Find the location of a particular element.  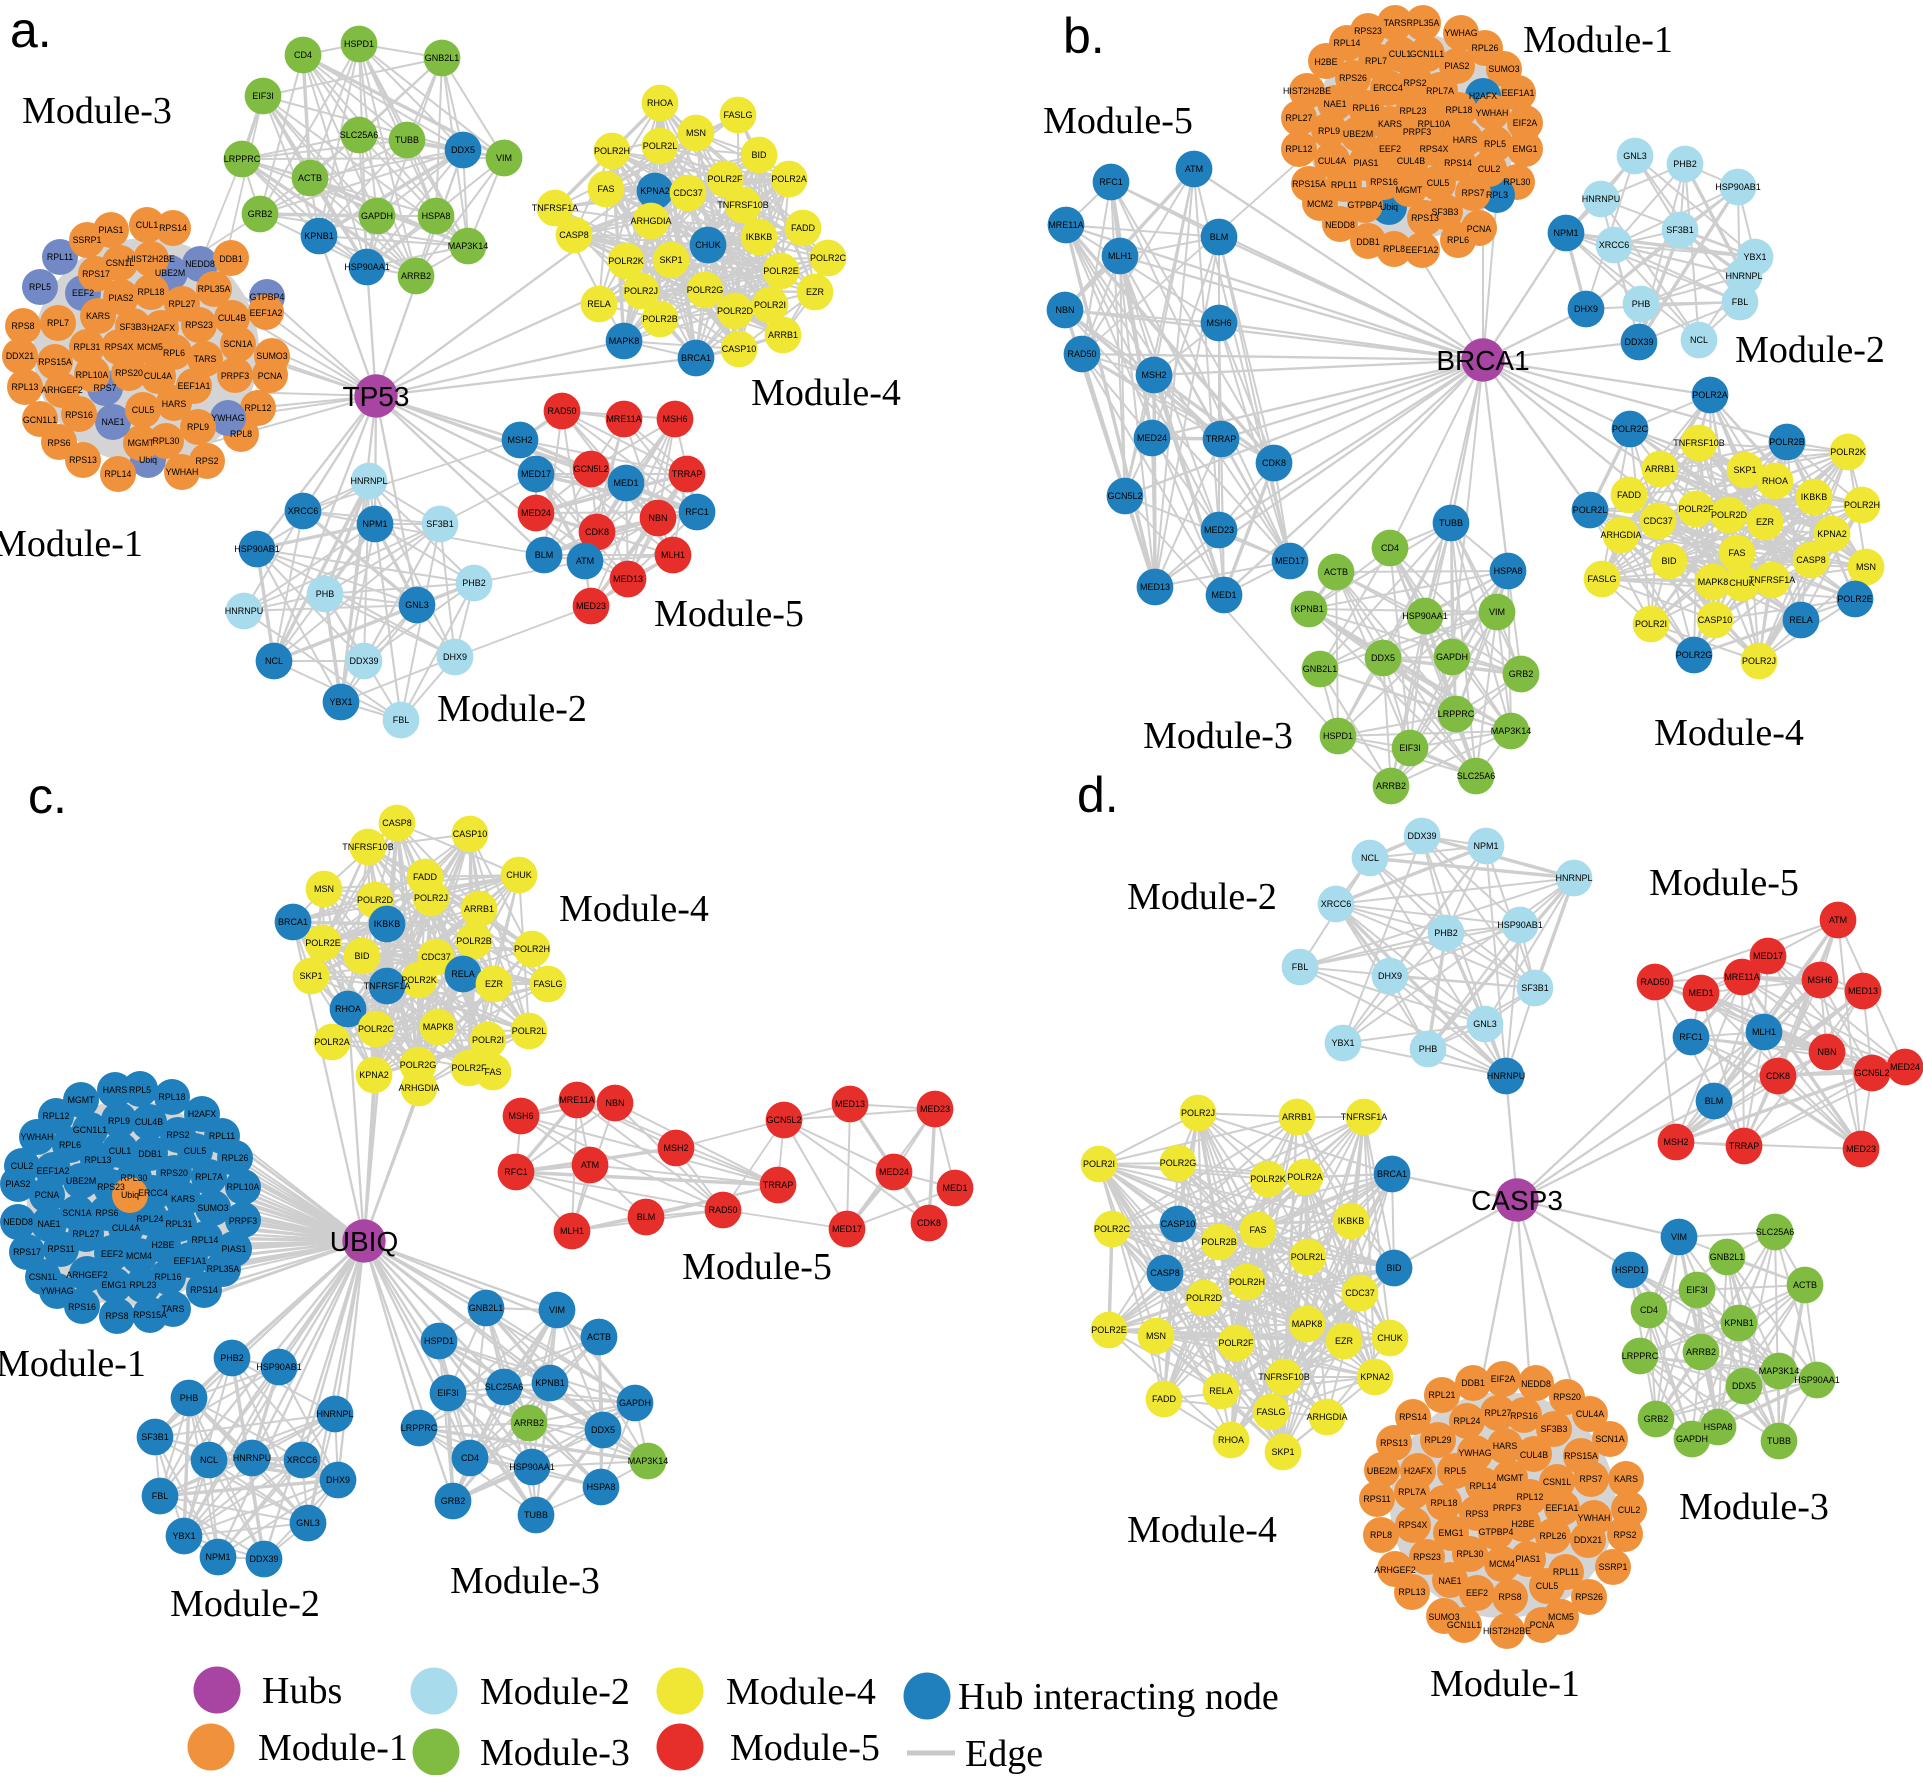

svg-text: RPS16 is located at coordinates (1384, 182).